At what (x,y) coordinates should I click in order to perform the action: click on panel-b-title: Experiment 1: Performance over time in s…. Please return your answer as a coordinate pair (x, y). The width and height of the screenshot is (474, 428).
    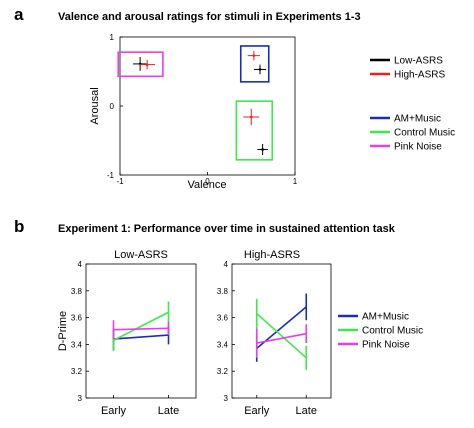
    Looking at the image, I should click on (227, 229).